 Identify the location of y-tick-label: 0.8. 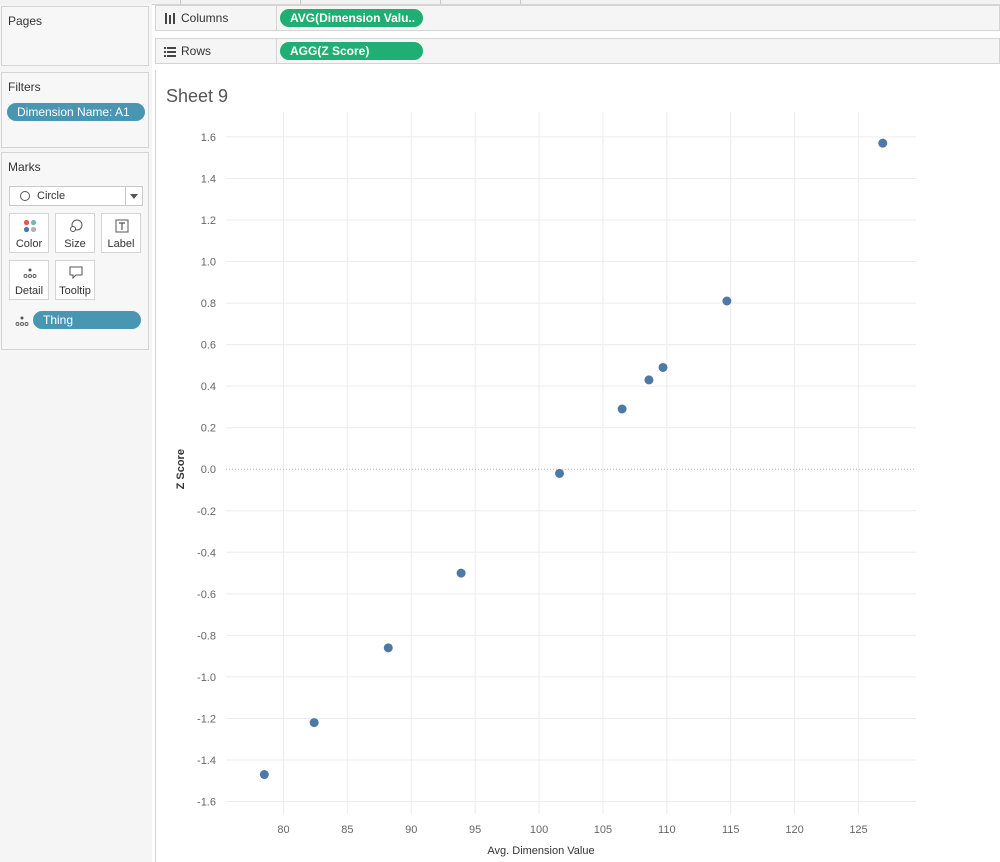
(208, 304).